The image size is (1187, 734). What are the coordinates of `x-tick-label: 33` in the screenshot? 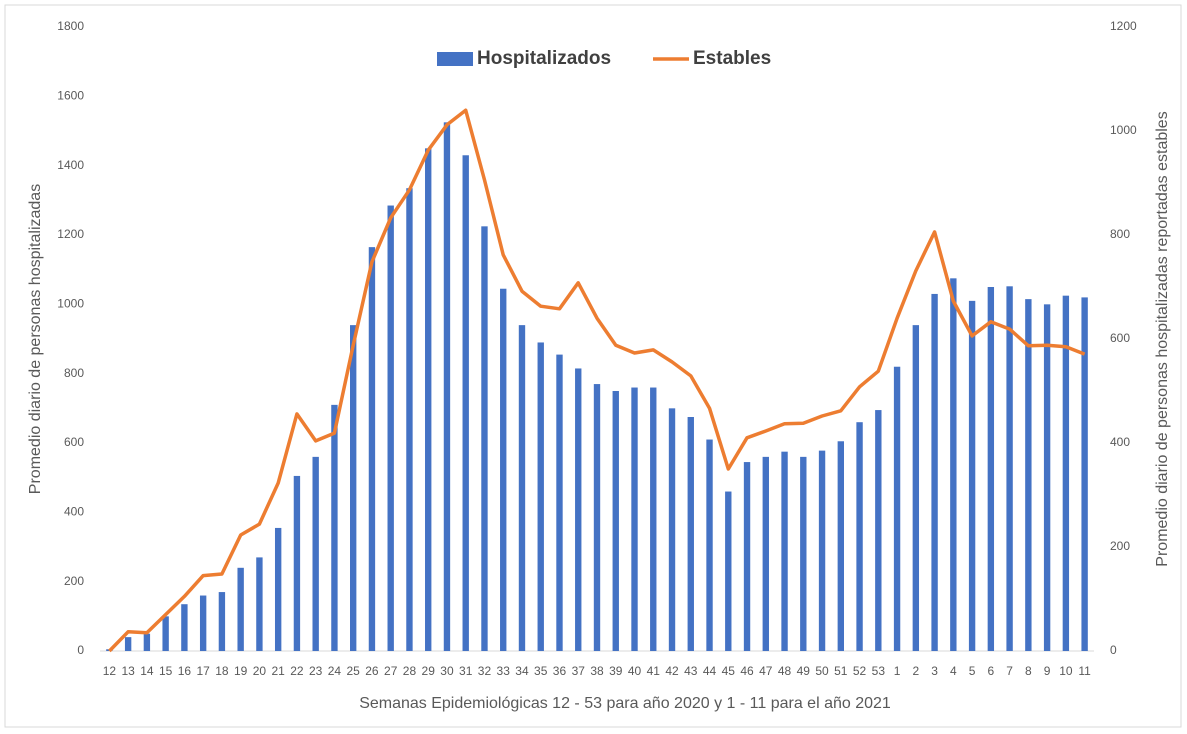 It's located at (504, 671).